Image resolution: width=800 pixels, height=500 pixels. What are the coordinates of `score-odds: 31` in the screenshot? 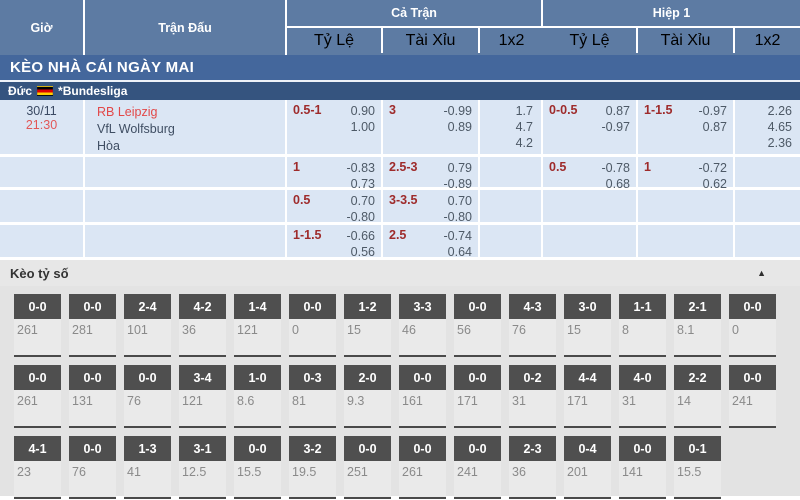 It's located at (519, 401).